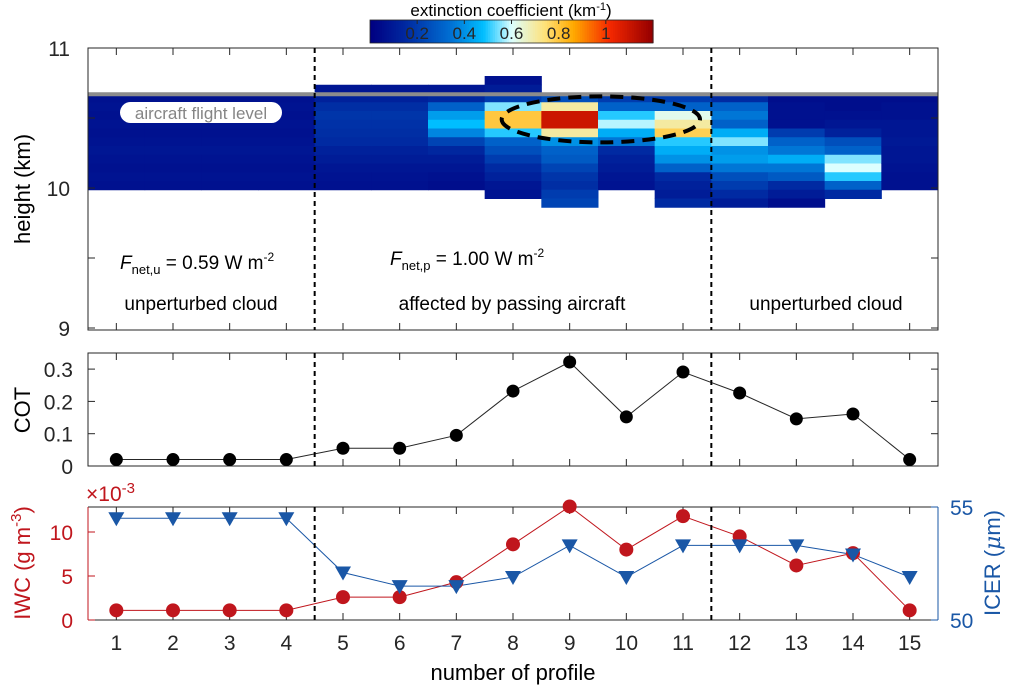 The image size is (1024, 690). Describe the element at coordinates (513, 411) in the screenshot. I see `cot-line` at that location.